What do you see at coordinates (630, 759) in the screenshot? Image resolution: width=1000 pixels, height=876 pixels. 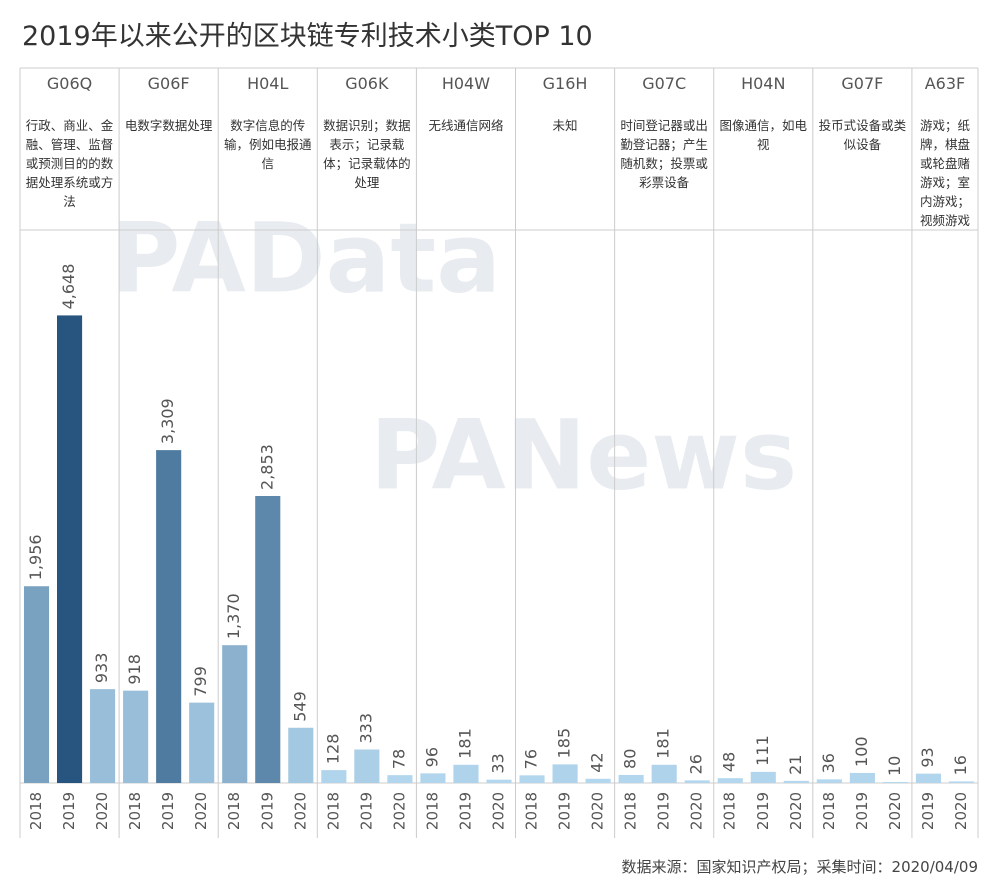 I see `value-label: 80` at bounding box center [630, 759].